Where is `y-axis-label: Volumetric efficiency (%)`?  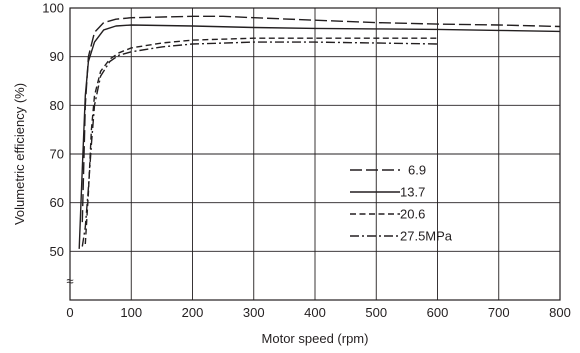 y-axis-label: Volumetric efficiency (%) is located at coordinates (19, 154).